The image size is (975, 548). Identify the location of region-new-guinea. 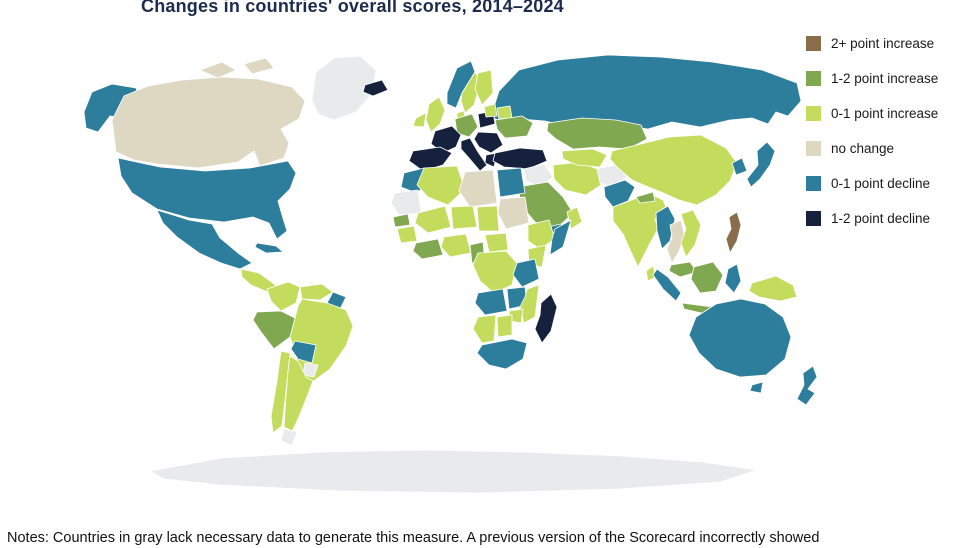
(773, 288).